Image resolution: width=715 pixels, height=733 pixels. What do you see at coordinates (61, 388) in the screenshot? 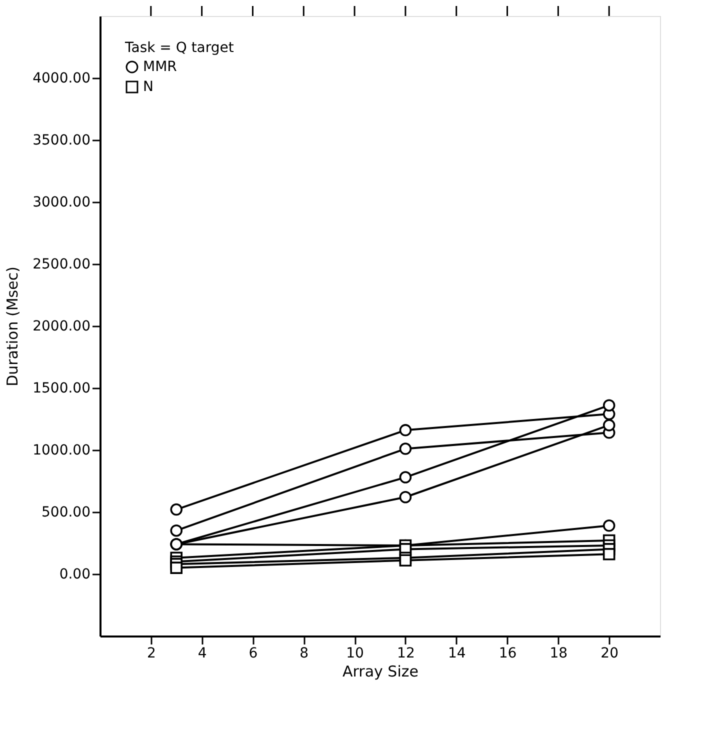
I see `y-tick-label: 1500.00` at bounding box center [61, 388].